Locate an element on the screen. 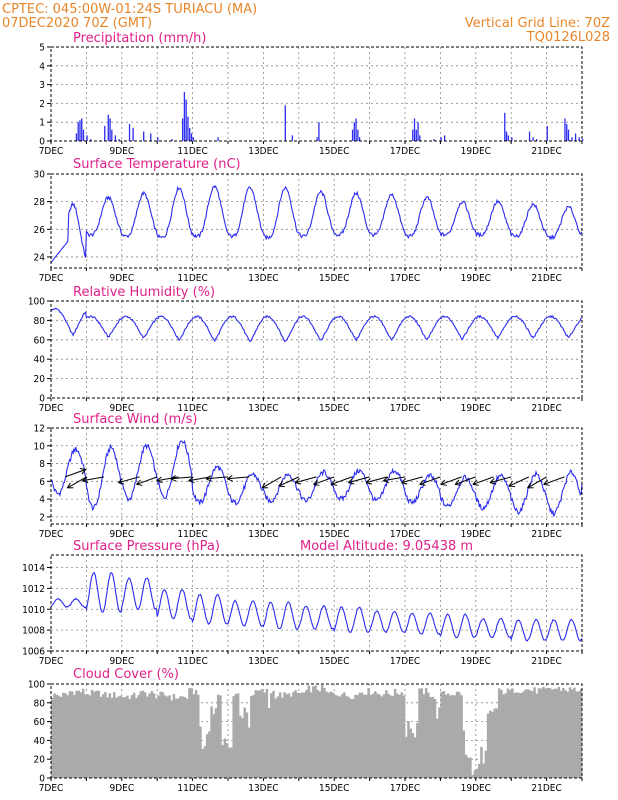  pressure-xtick-label: 17DEC is located at coordinates (405, 661).